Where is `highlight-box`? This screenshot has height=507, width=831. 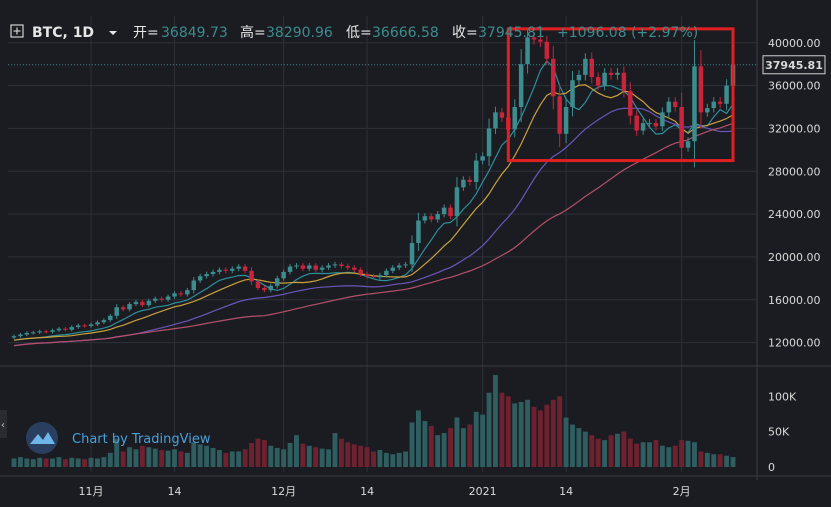
highlight-box is located at coordinates (620, 95).